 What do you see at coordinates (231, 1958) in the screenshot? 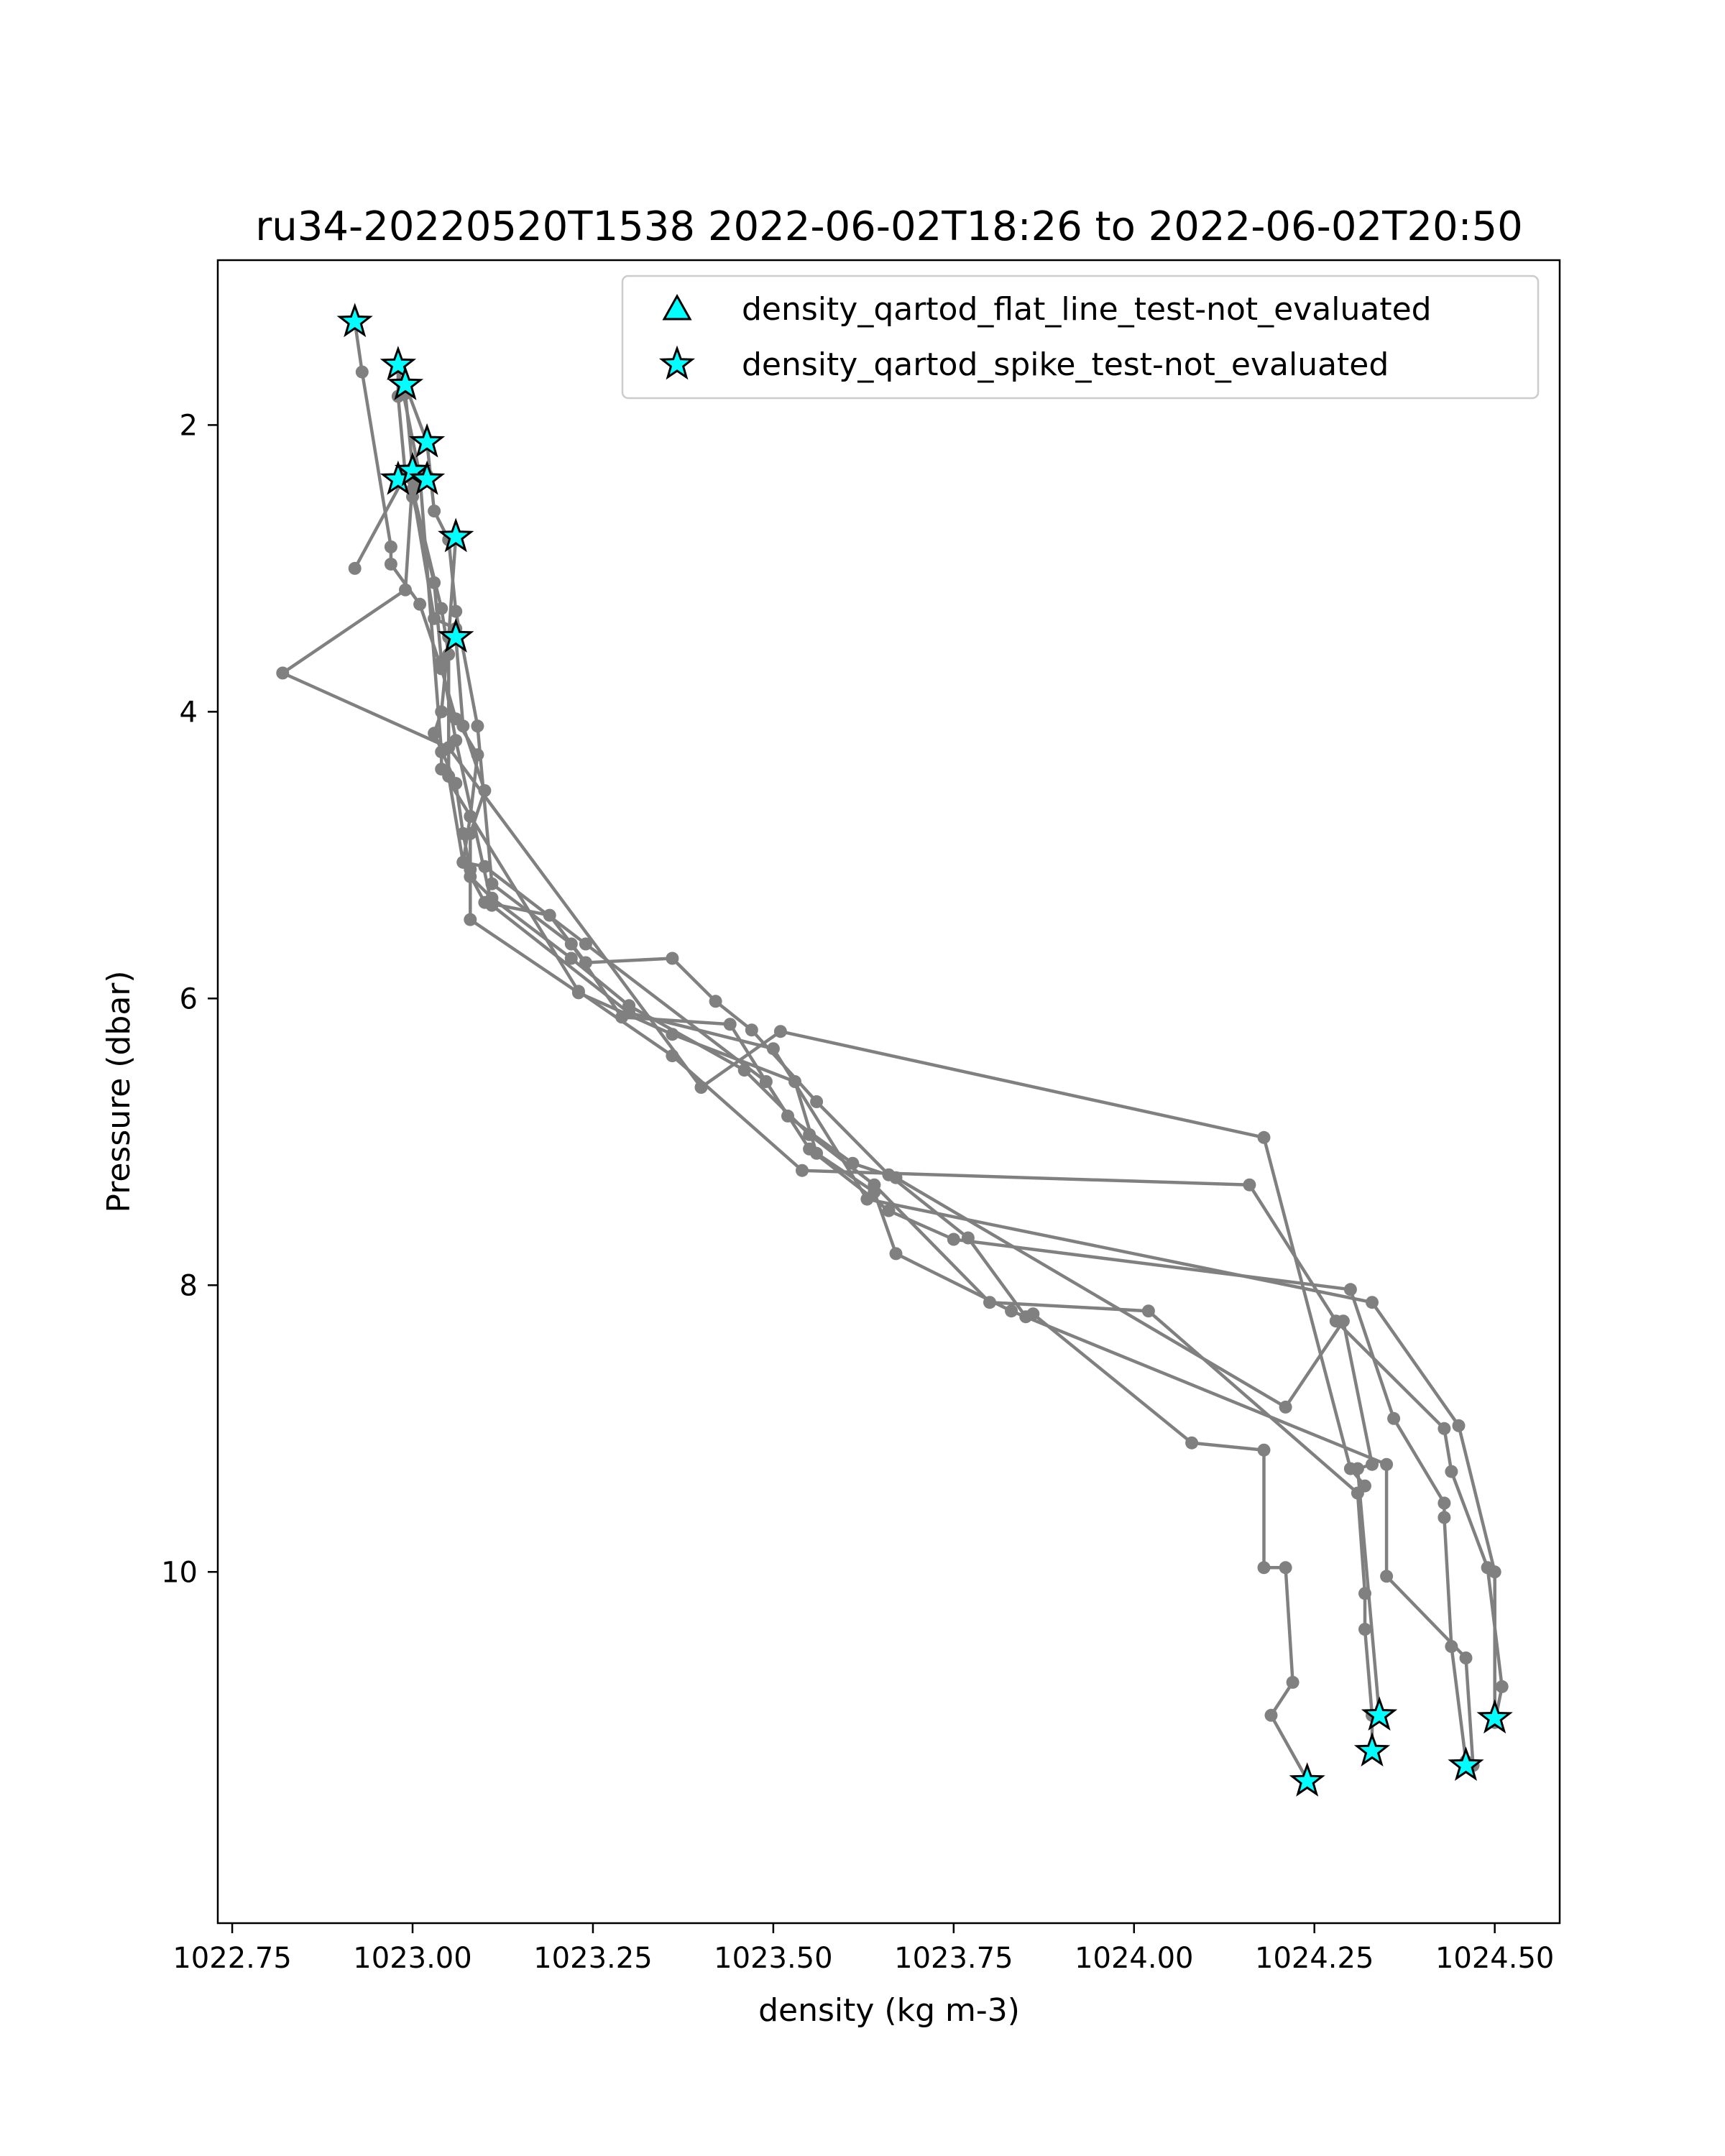
I see `x-tick-label: 1022.75` at bounding box center [231, 1958].